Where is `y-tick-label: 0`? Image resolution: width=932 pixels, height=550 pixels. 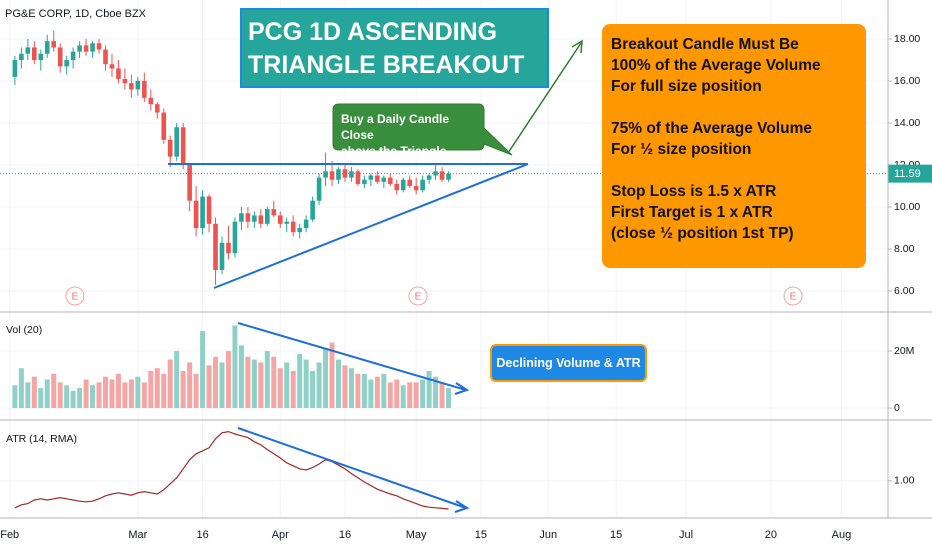
y-tick-label: 0 is located at coordinates (897, 408).